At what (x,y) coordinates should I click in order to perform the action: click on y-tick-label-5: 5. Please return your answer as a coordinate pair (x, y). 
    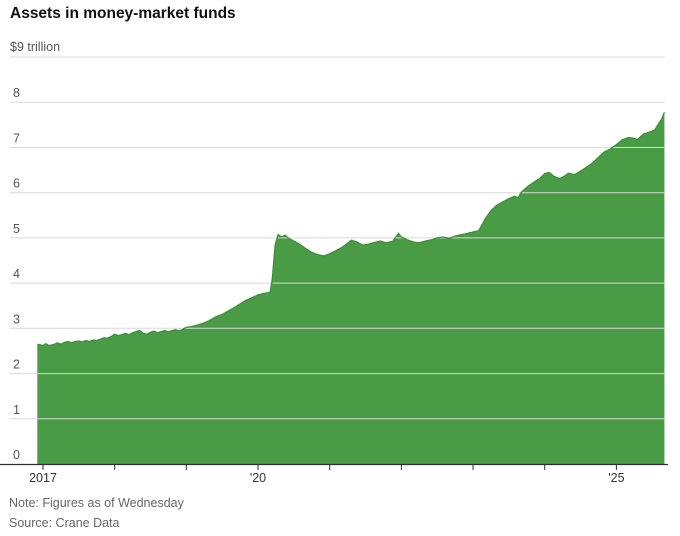
    Looking at the image, I should click on (16, 229).